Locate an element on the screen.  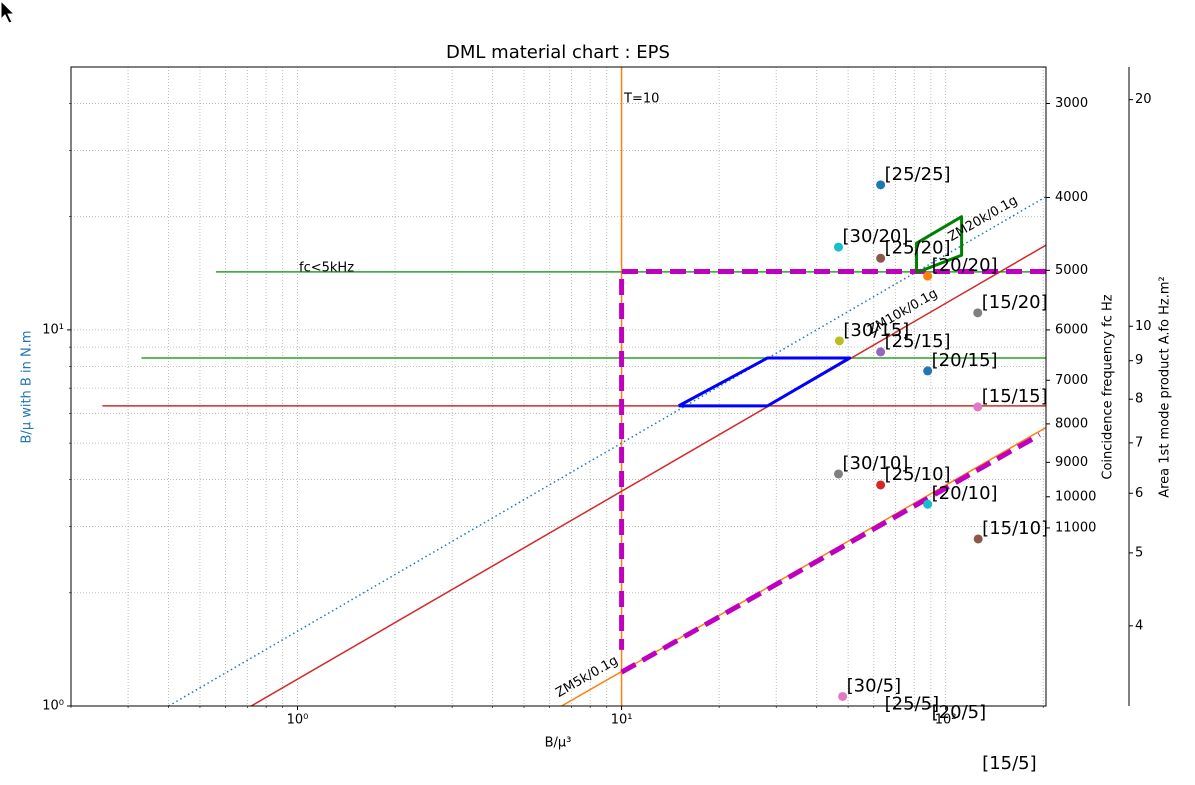
y2-tick-label: 11000 is located at coordinates (1075, 527).